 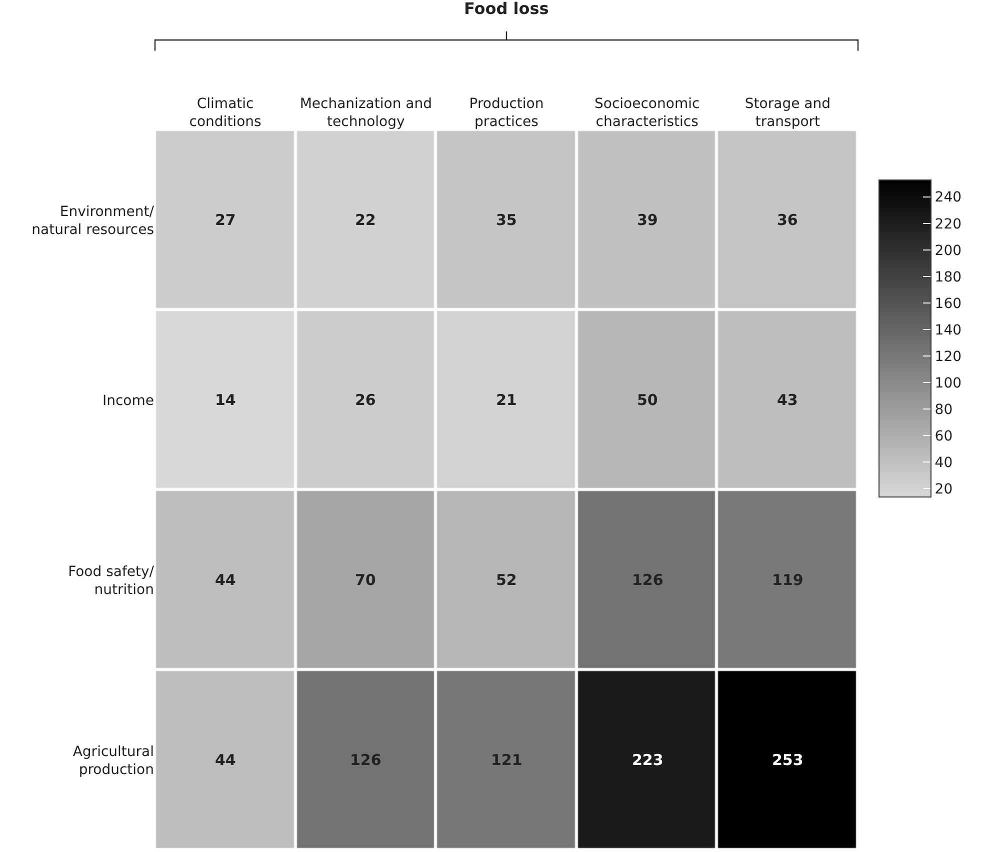 I want to click on color-bar-label: 220, so click(x=948, y=224).